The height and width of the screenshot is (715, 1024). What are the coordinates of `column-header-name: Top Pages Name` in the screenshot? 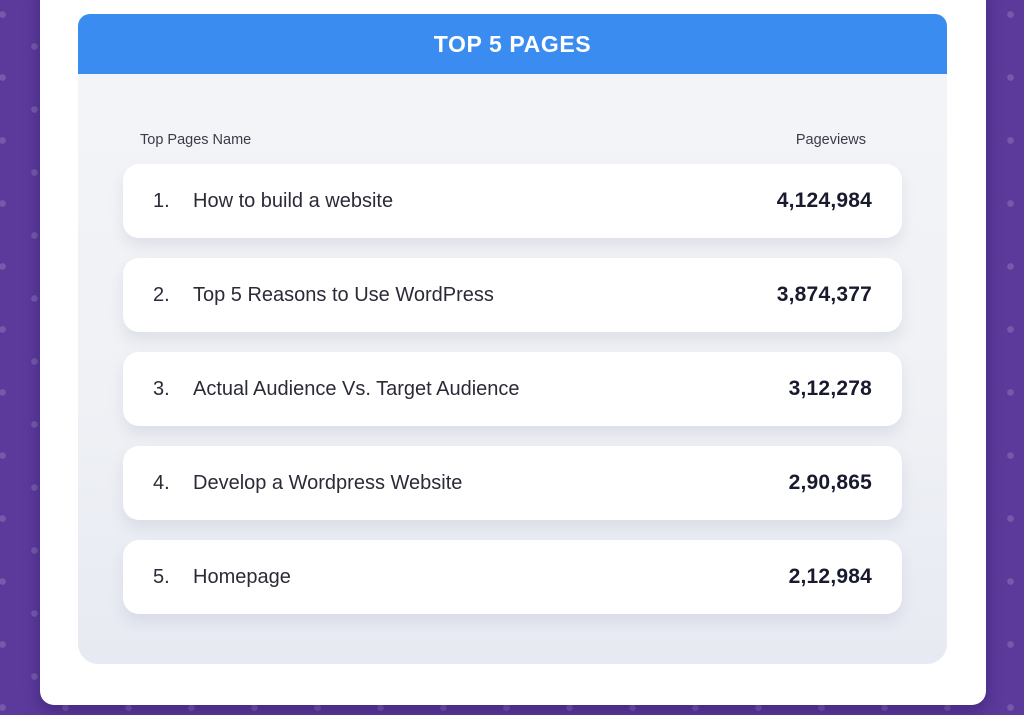 It's located at (196, 140).